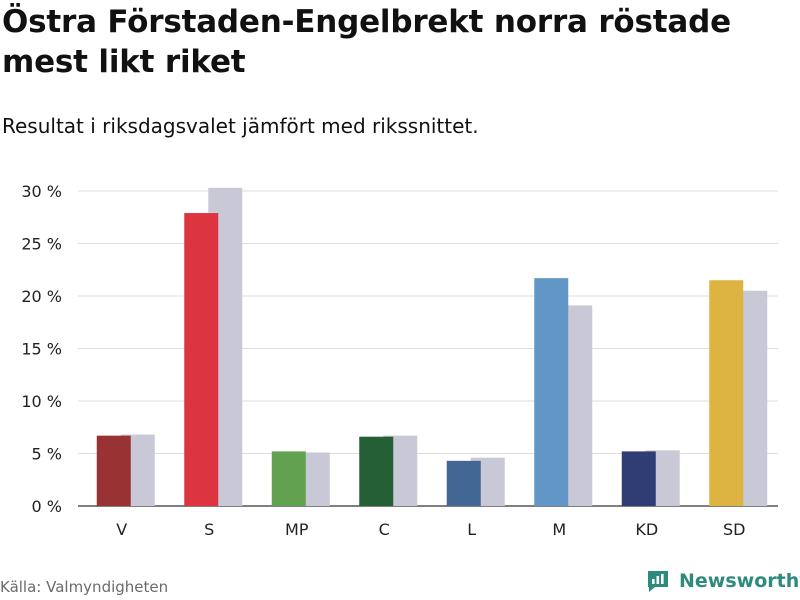  Describe the element at coordinates (41, 401) in the screenshot. I see `y-tick-label: 10 %` at that location.